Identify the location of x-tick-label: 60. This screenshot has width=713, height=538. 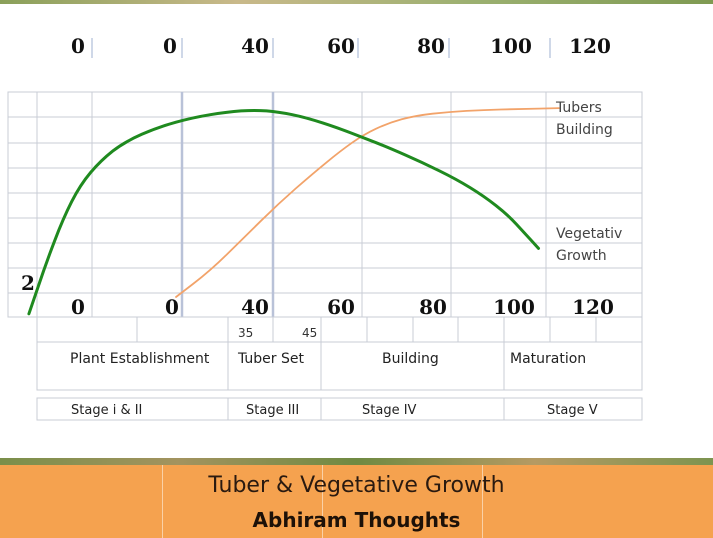
(341, 307).